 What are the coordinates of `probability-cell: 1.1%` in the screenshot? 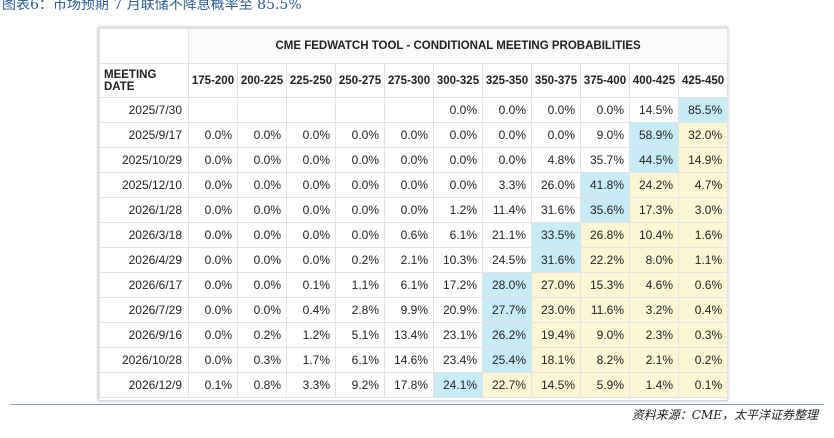 It's located at (703, 260).